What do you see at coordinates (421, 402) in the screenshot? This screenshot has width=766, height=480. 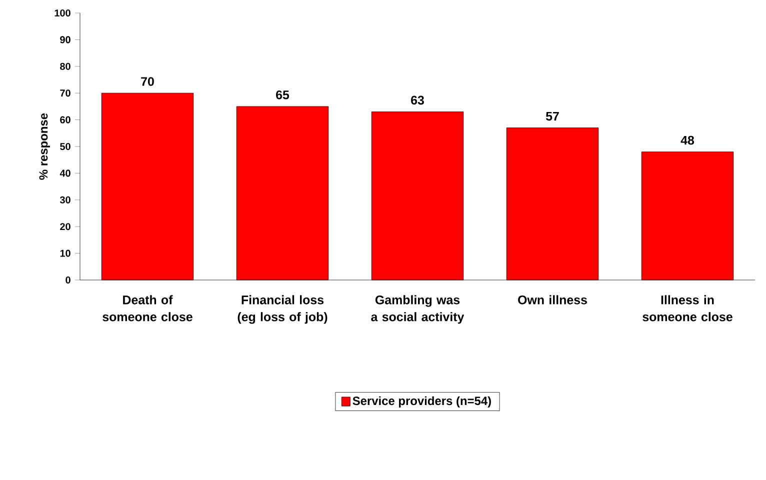 I see `legend-label: Service providers (n=54)` at bounding box center [421, 402].